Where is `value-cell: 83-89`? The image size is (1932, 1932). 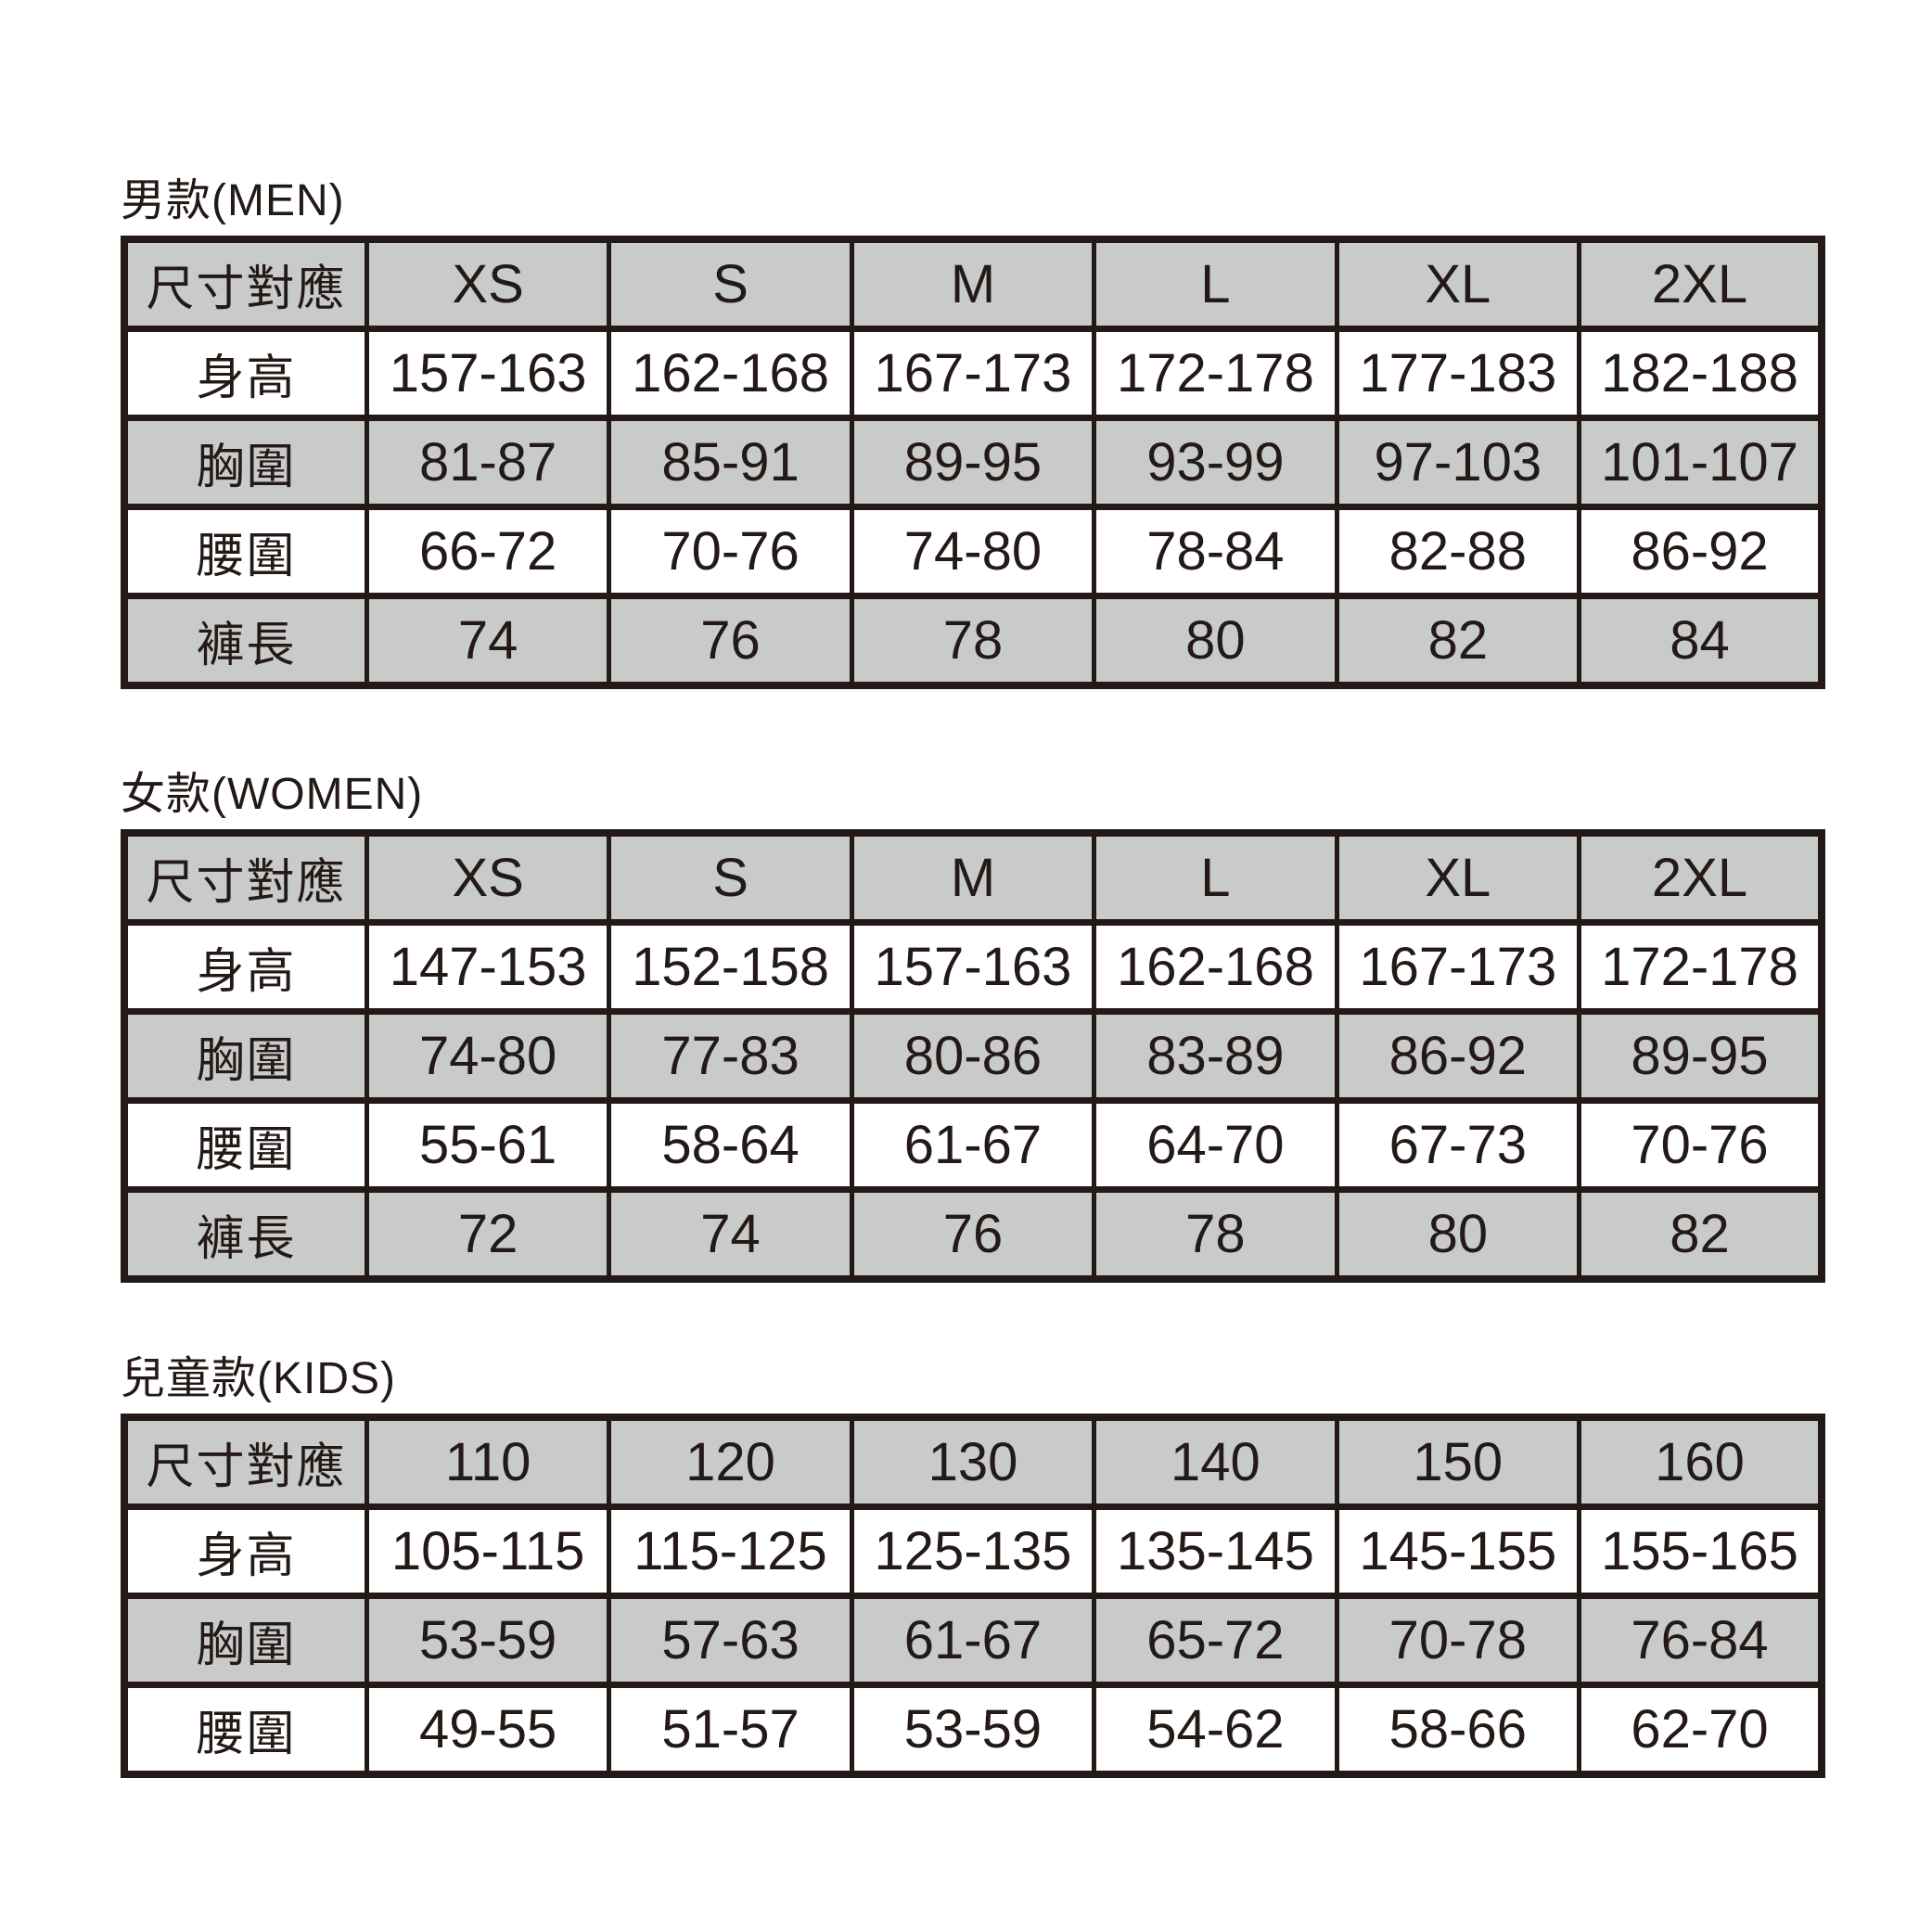
value-cell: 83-89 is located at coordinates (1215, 1056).